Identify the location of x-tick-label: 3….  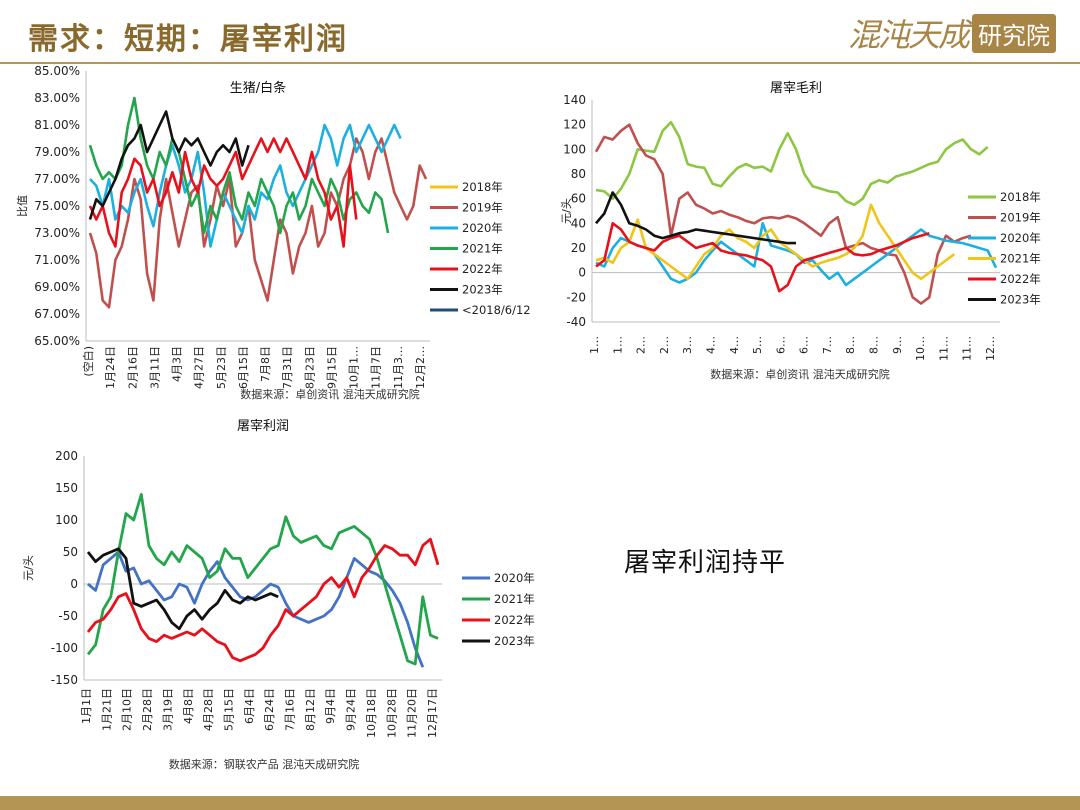
(687, 345).